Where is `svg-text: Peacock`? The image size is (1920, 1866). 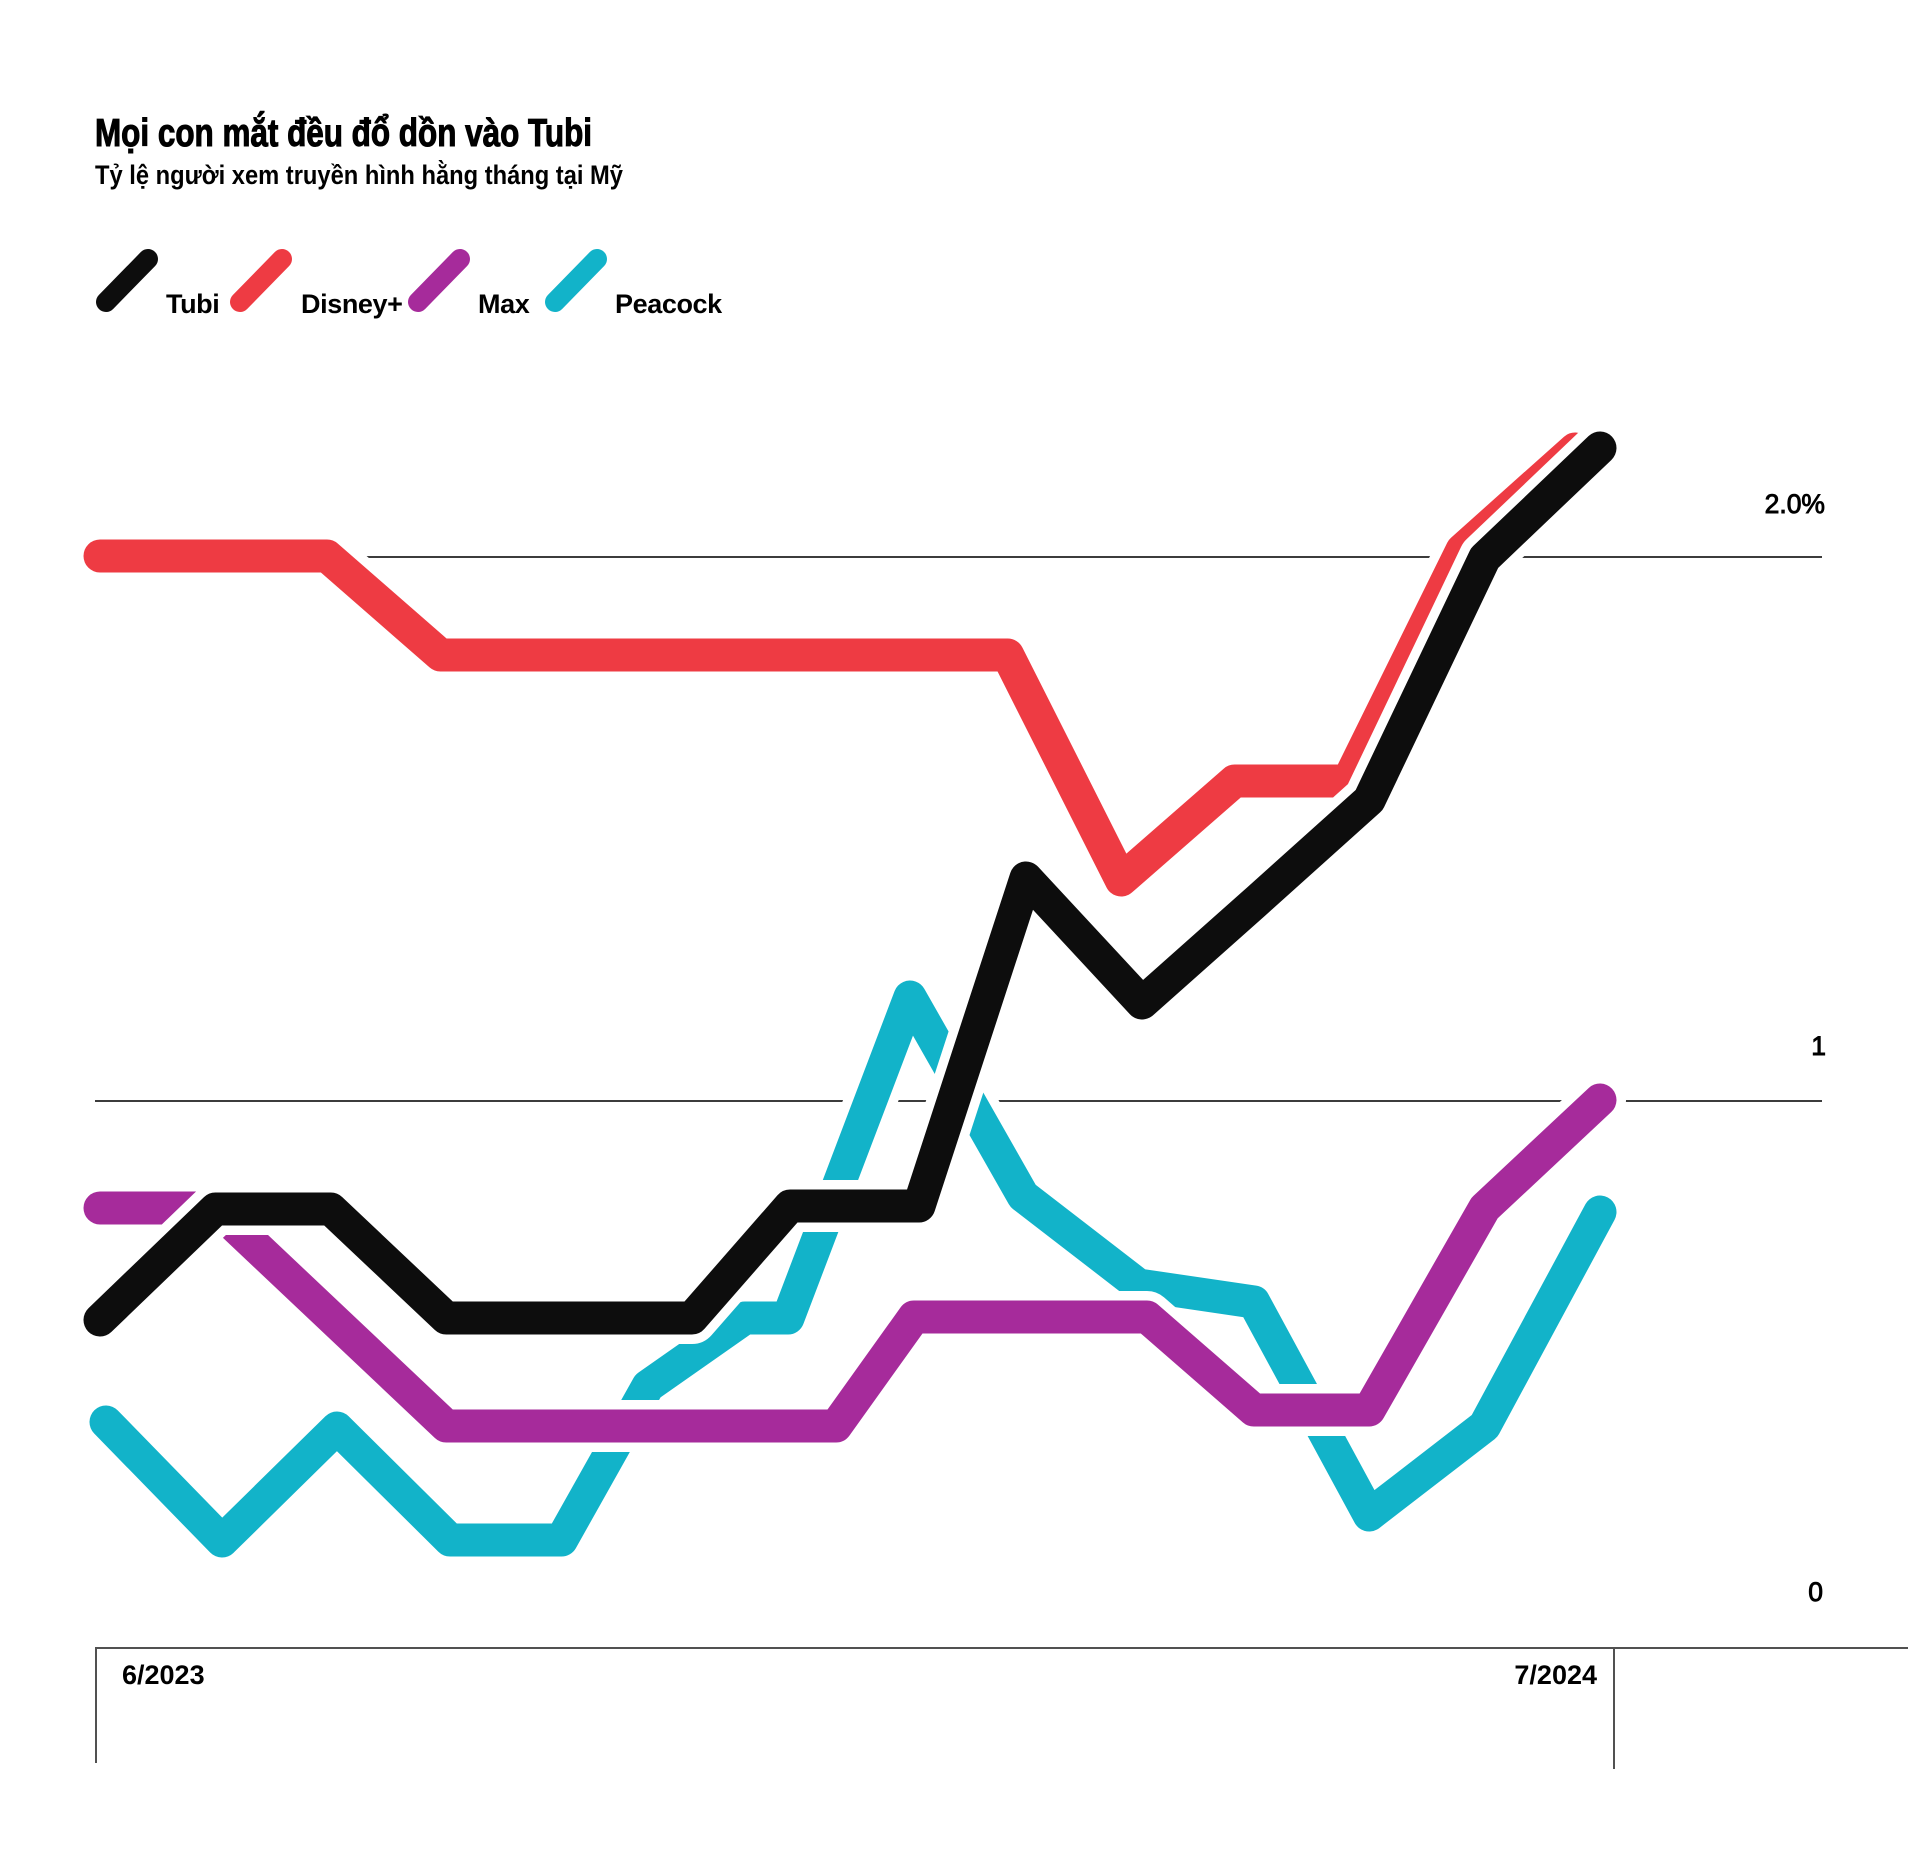 svg-text: Peacock is located at coordinates (669, 304).